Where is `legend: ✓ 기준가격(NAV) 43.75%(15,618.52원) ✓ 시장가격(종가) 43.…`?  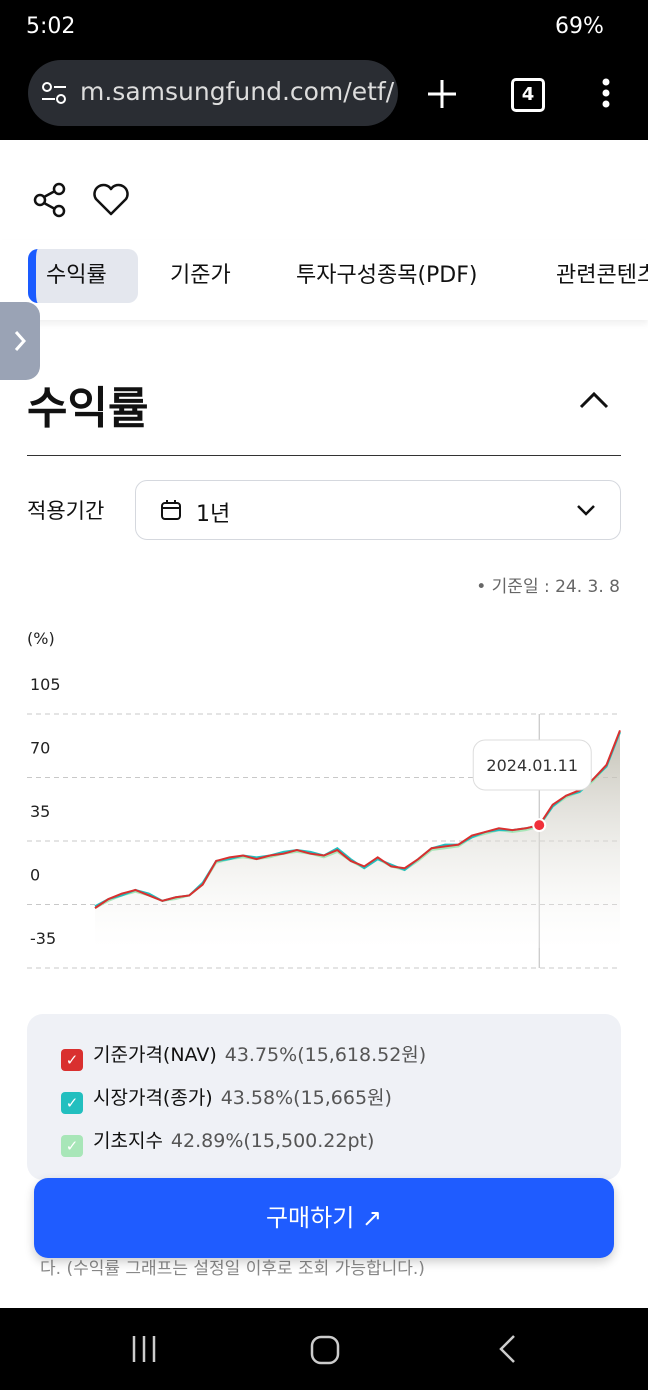
legend: ✓ 기준가격(NAV) 43.75%(15,618.52원) ✓ 시장가격(종가) 43.… is located at coordinates (324, 1097).